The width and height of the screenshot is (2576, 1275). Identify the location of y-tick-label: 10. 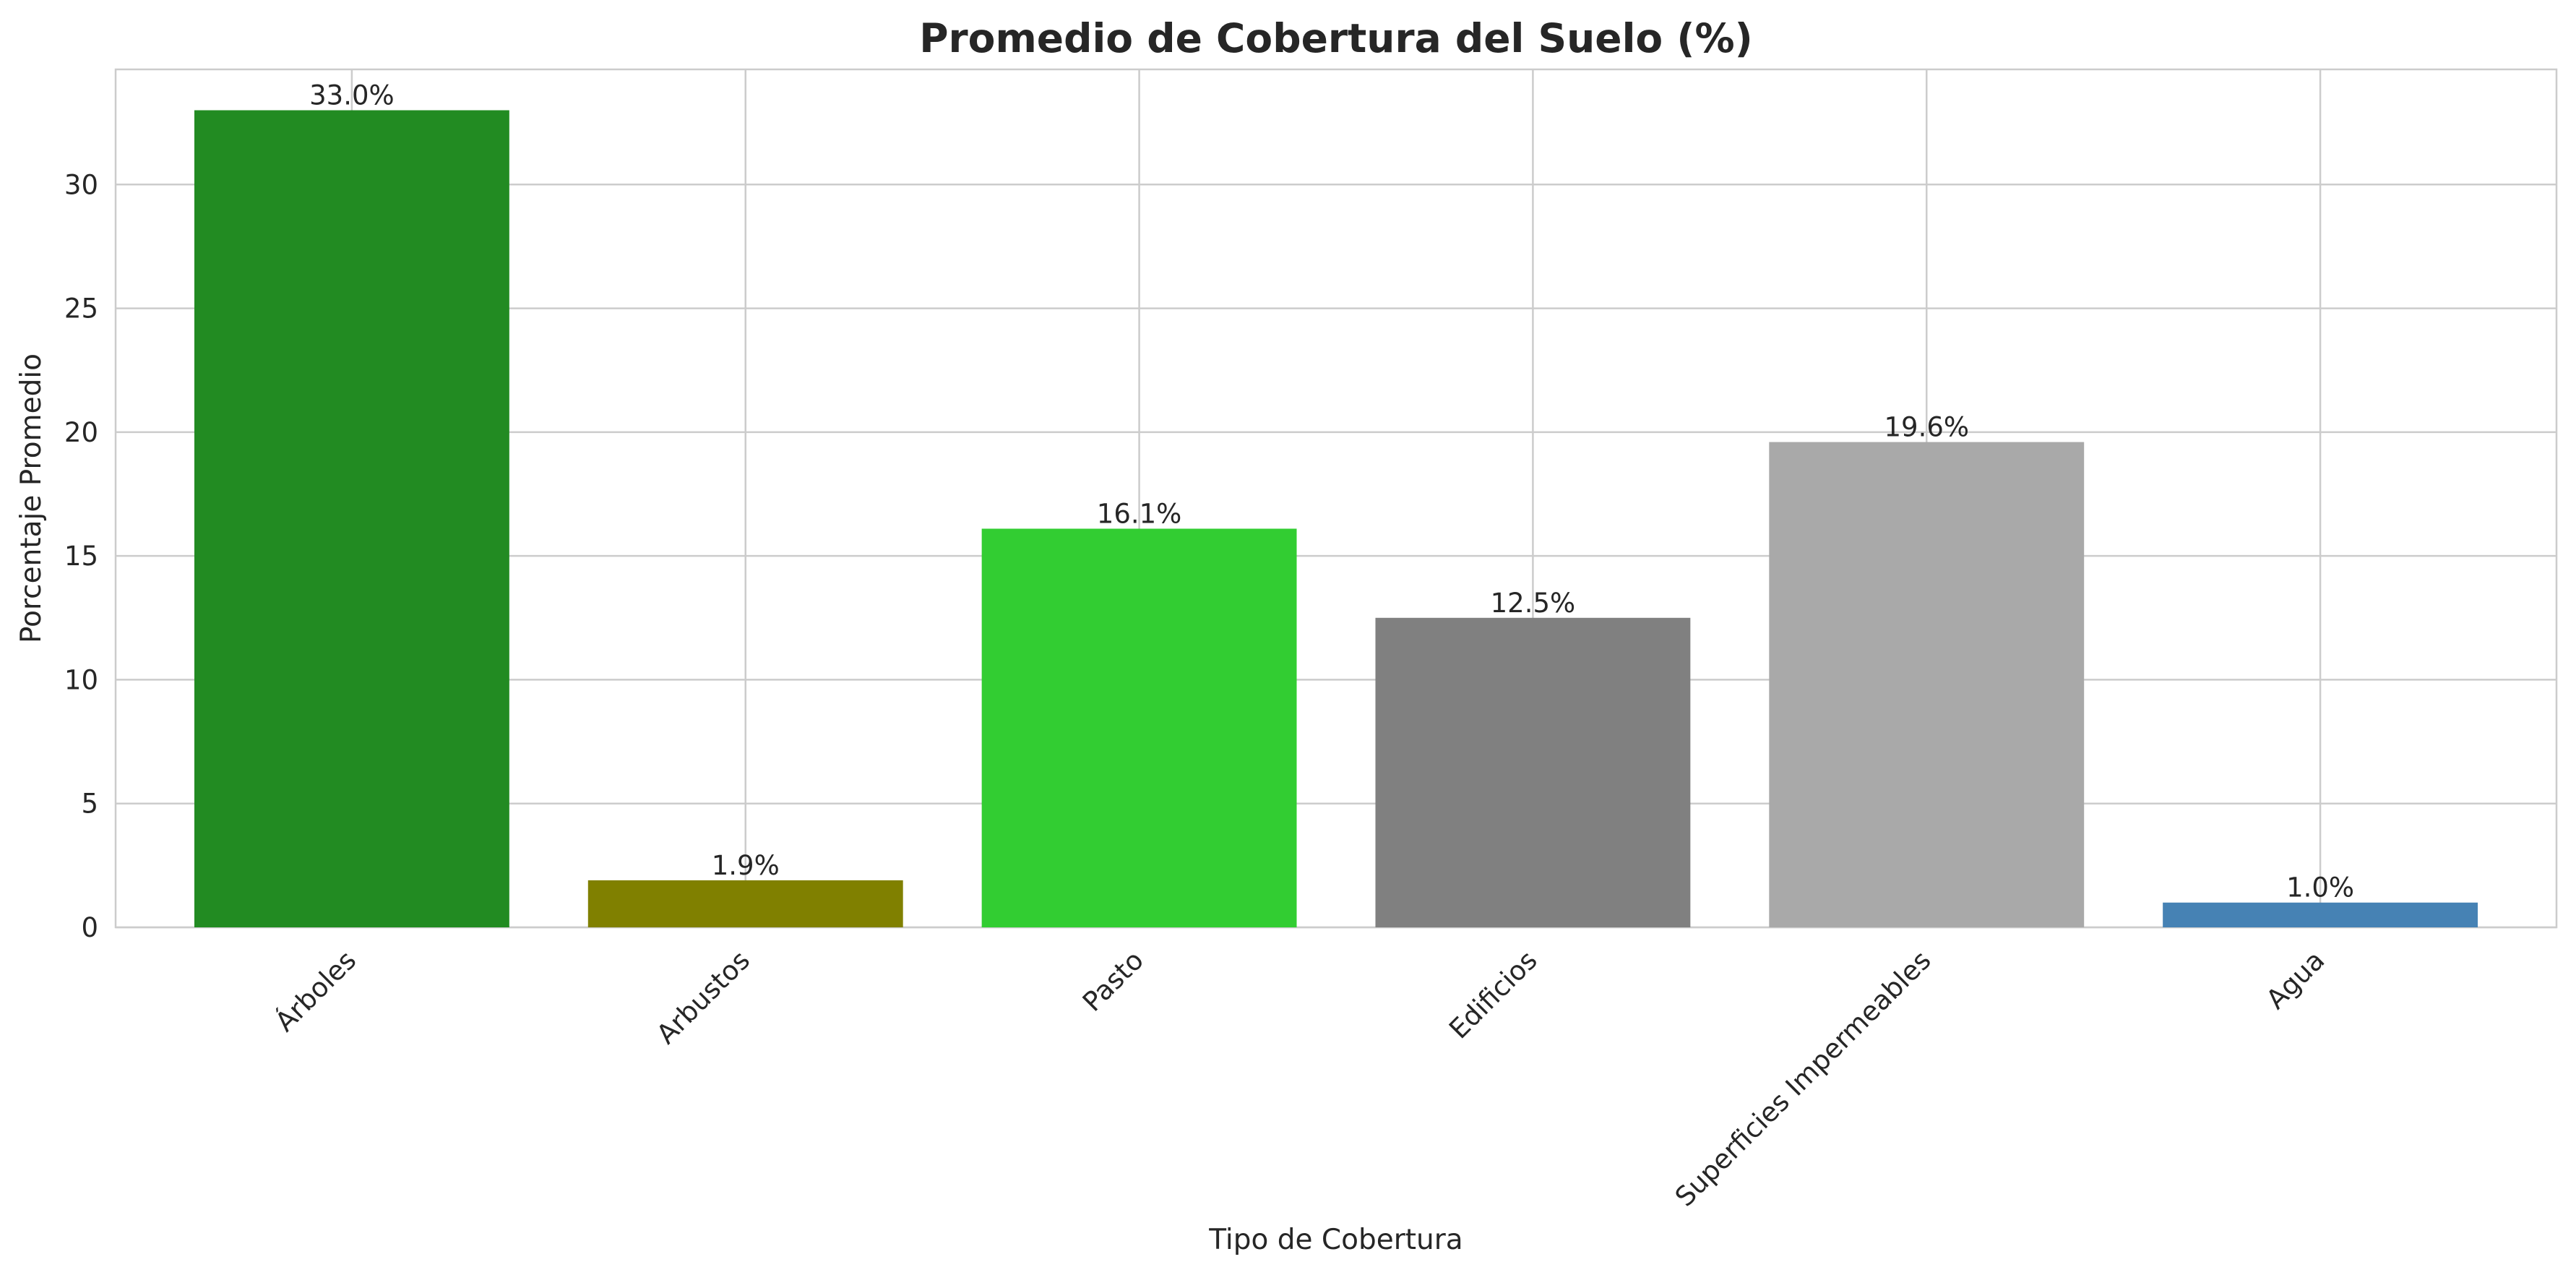
(81, 679).